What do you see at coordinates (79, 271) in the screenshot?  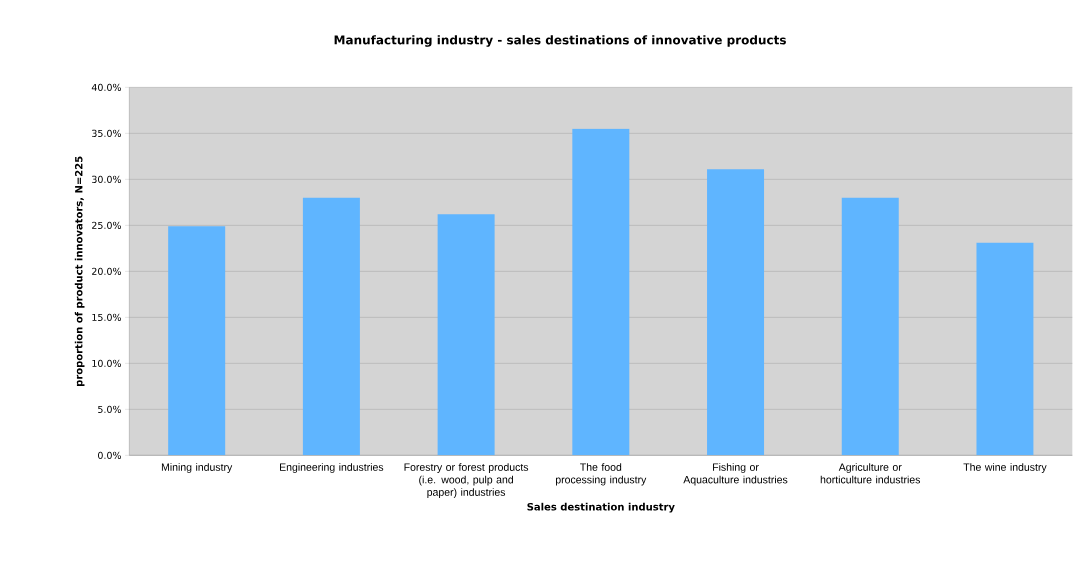 I see `y-axis-title: proportion of product innovators, N=225` at bounding box center [79, 271].